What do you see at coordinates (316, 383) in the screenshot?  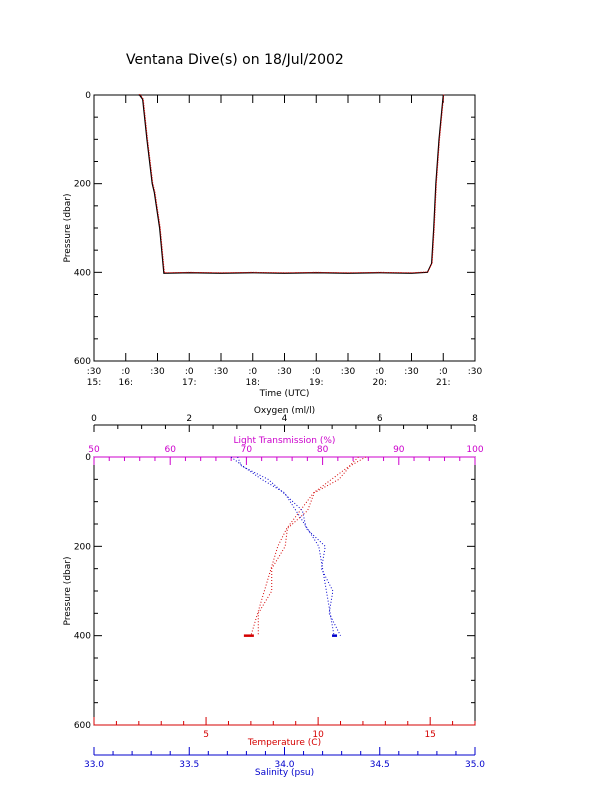 I see `plot1-x-tick-hour: 19:` at bounding box center [316, 383].